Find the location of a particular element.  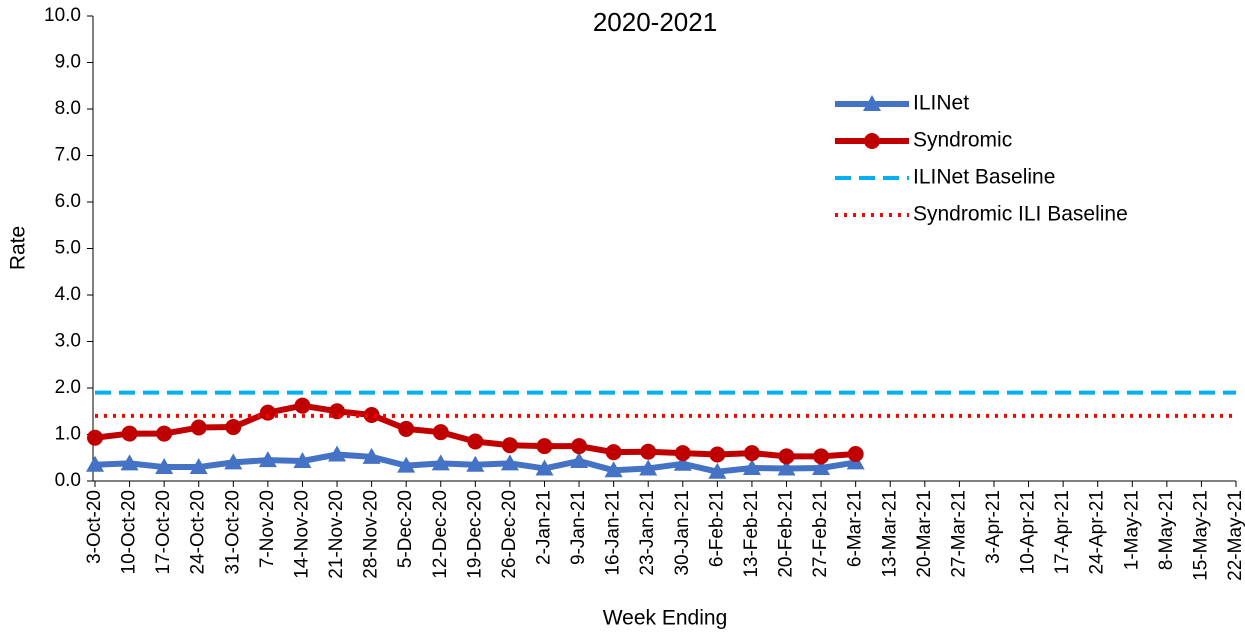

x-tick-label: 17-Oct-20 is located at coordinates (163, 532).